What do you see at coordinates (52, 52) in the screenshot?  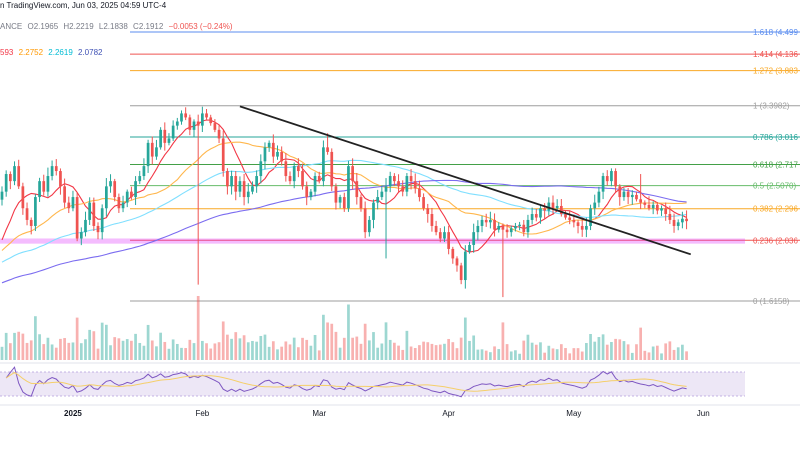 I see `ma-legend: 593 2.2752 2.2619 2.0782` at bounding box center [52, 52].